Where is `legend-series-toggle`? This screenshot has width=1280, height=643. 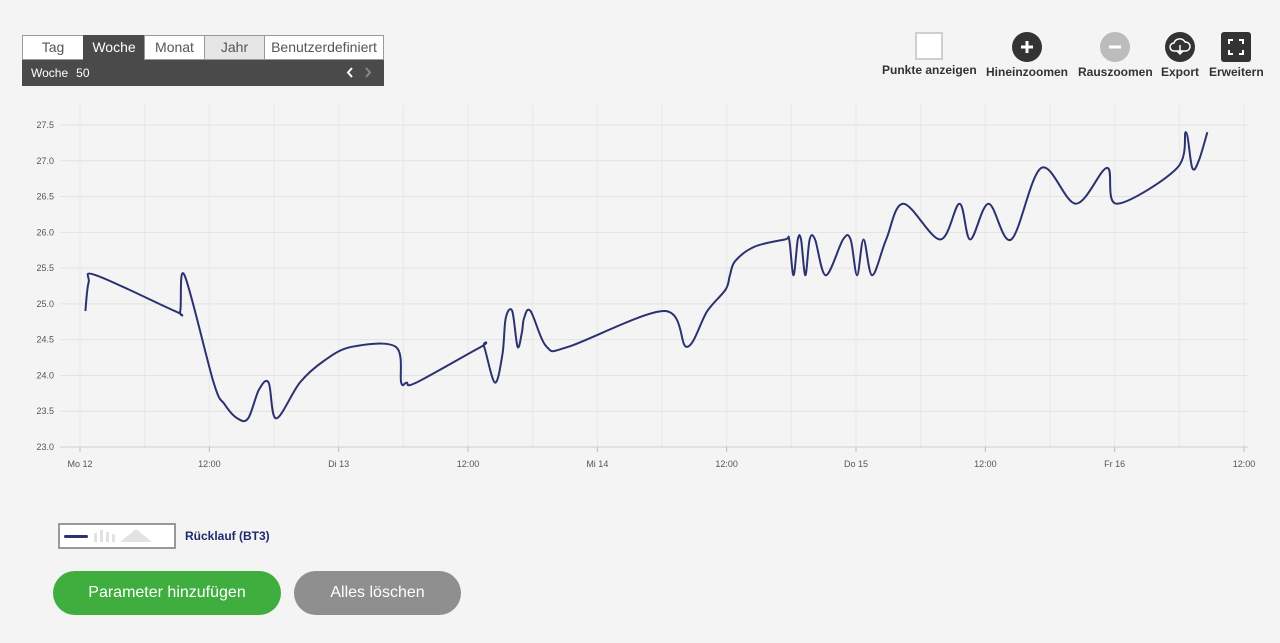 legend-series-toggle is located at coordinates (117, 536).